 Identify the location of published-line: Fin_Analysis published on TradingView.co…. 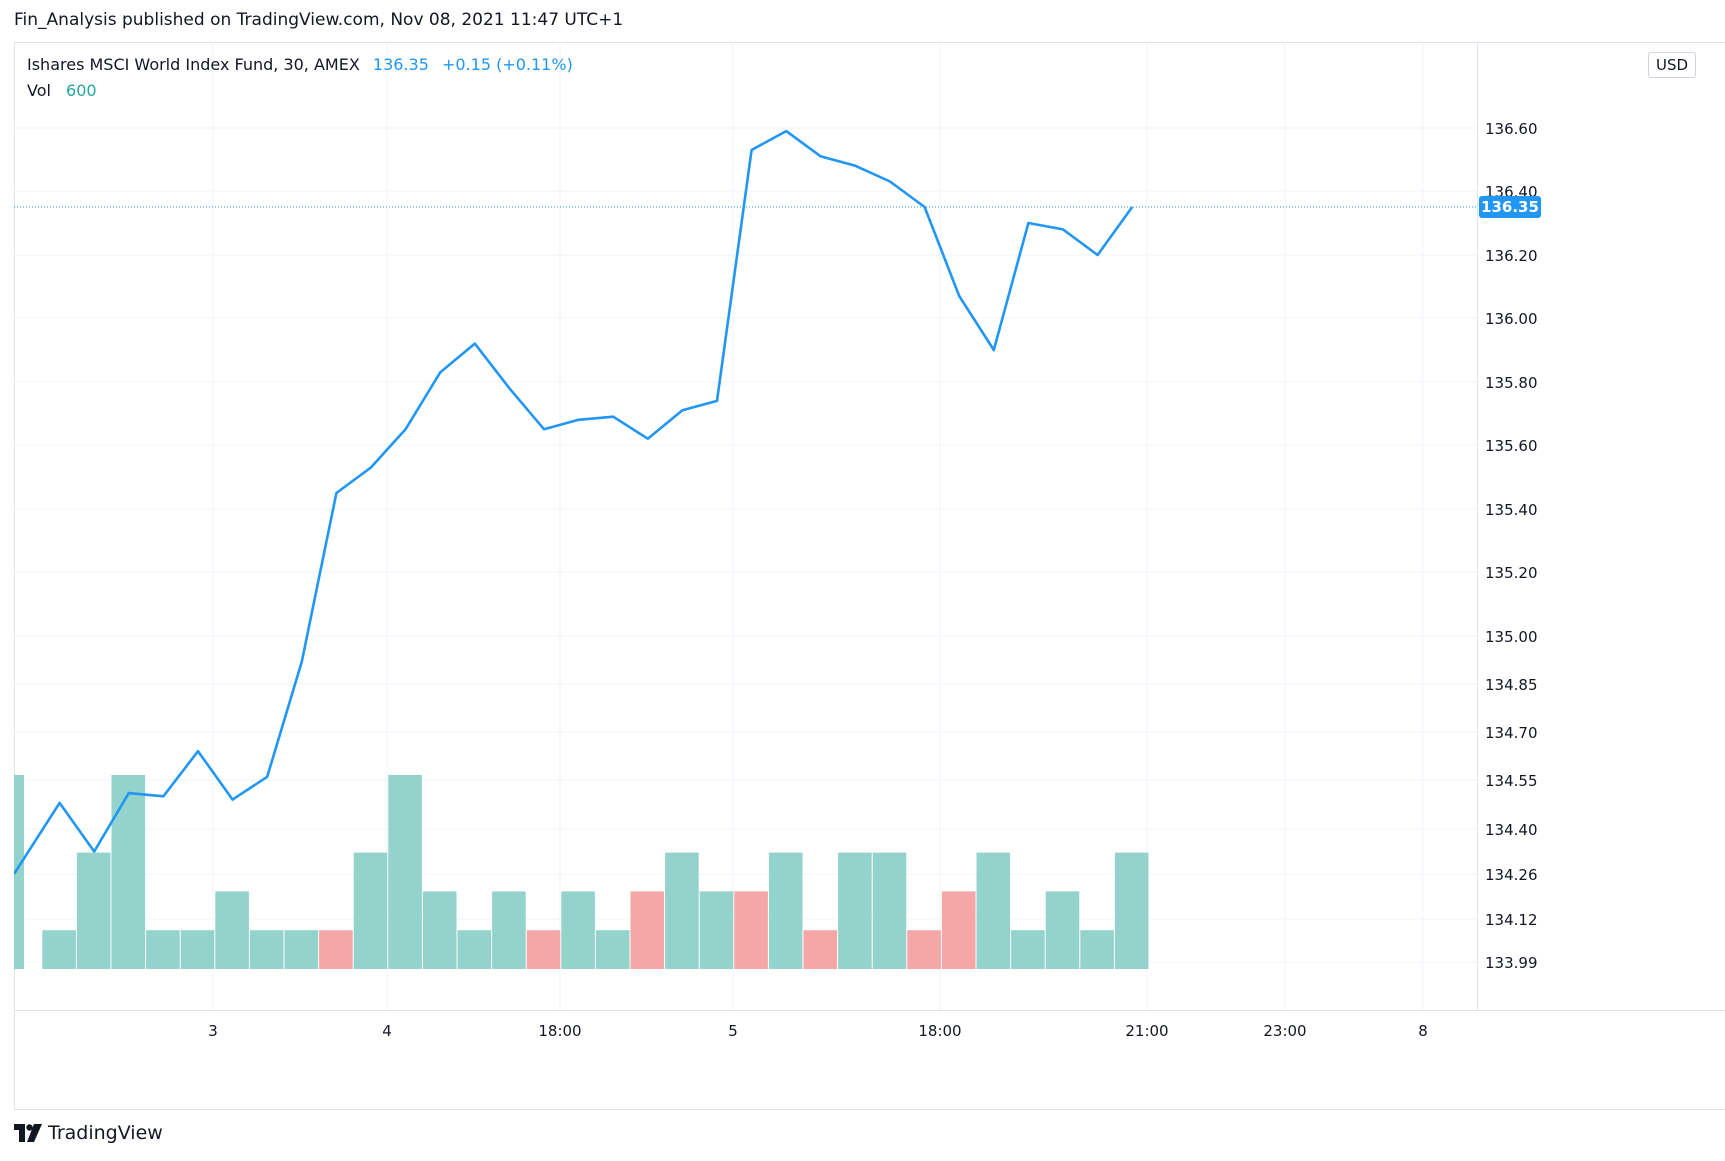
(319, 20).